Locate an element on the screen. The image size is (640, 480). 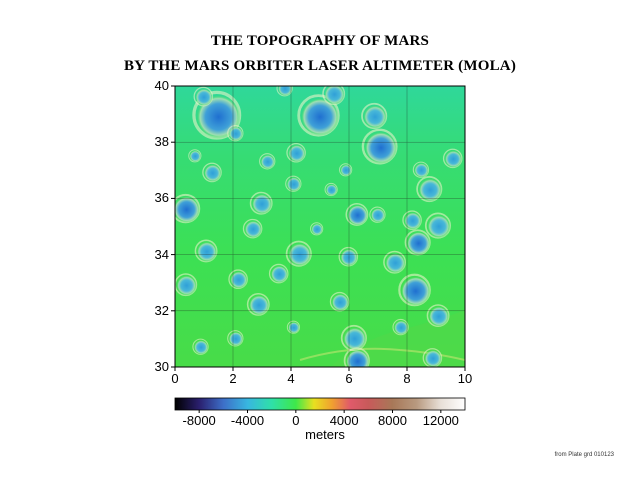
x-tick-label: 0 is located at coordinates (175, 378).